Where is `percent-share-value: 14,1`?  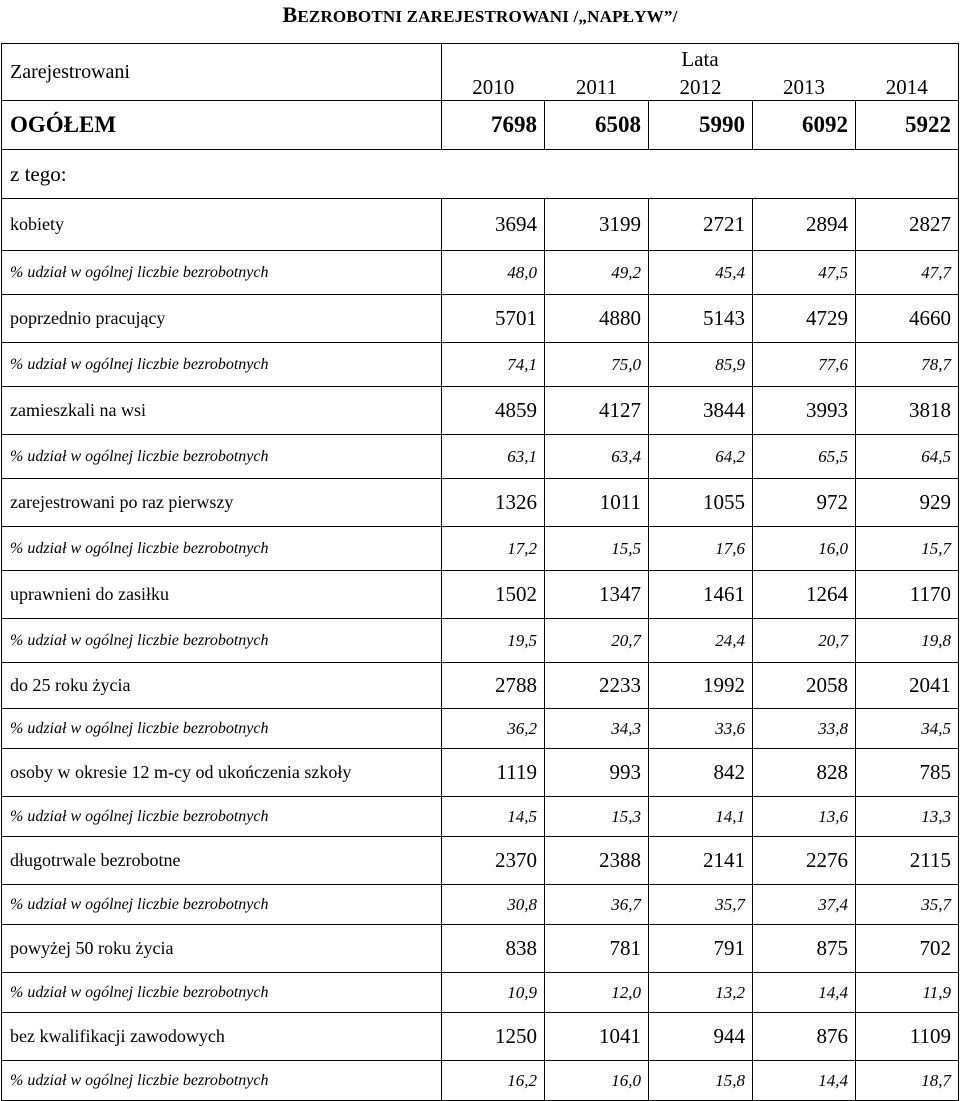
percent-share-value: 14,1 is located at coordinates (700, 816).